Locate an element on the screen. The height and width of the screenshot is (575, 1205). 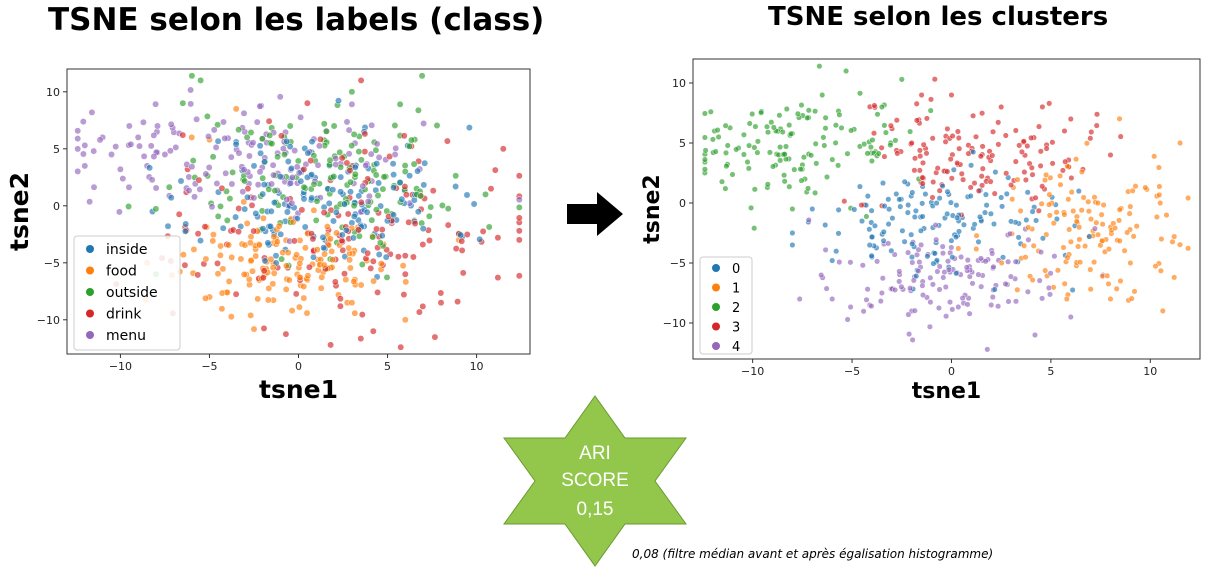
left-chart-title: TSNE selon les labels (class) is located at coordinates (296, 20).